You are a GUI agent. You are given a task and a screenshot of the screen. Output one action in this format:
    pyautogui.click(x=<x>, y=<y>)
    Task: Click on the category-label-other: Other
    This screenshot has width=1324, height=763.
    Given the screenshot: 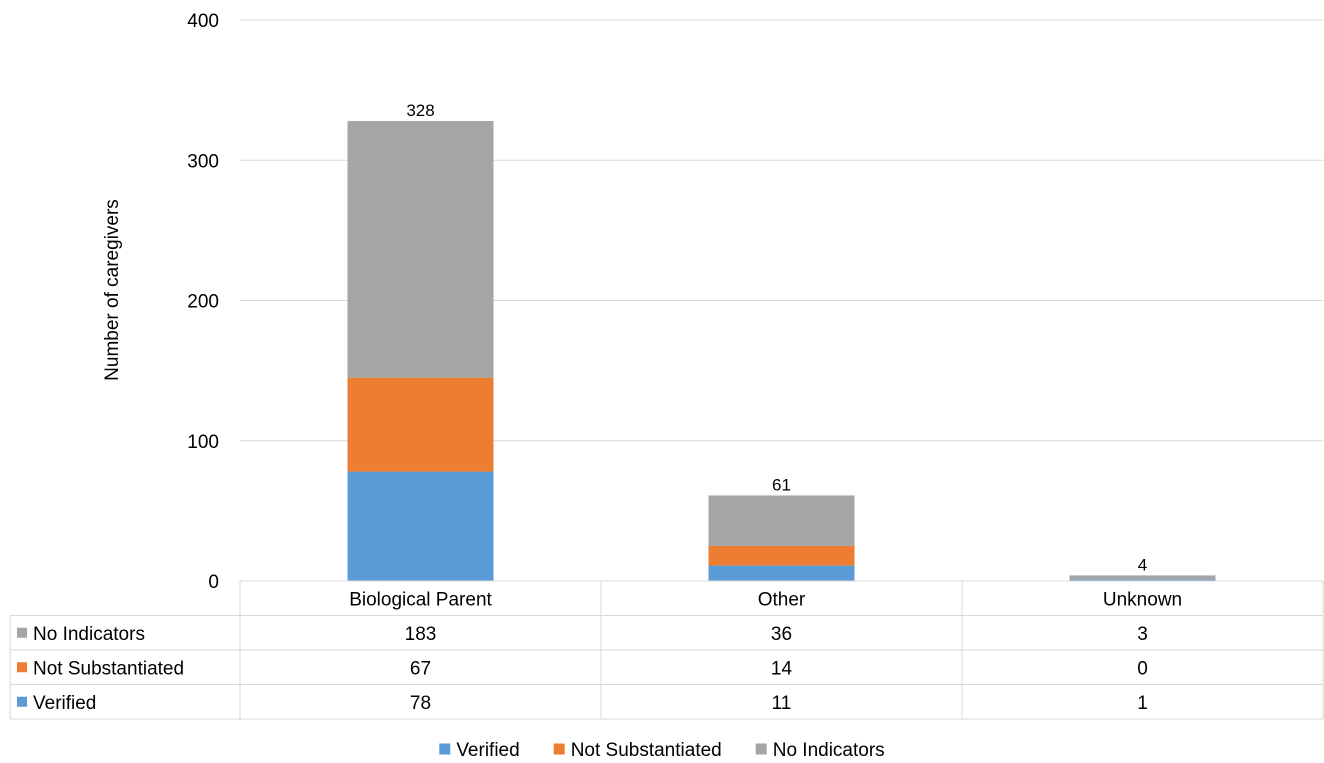 What is the action you would take?
    pyautogui.click(x=782, y=599)
    